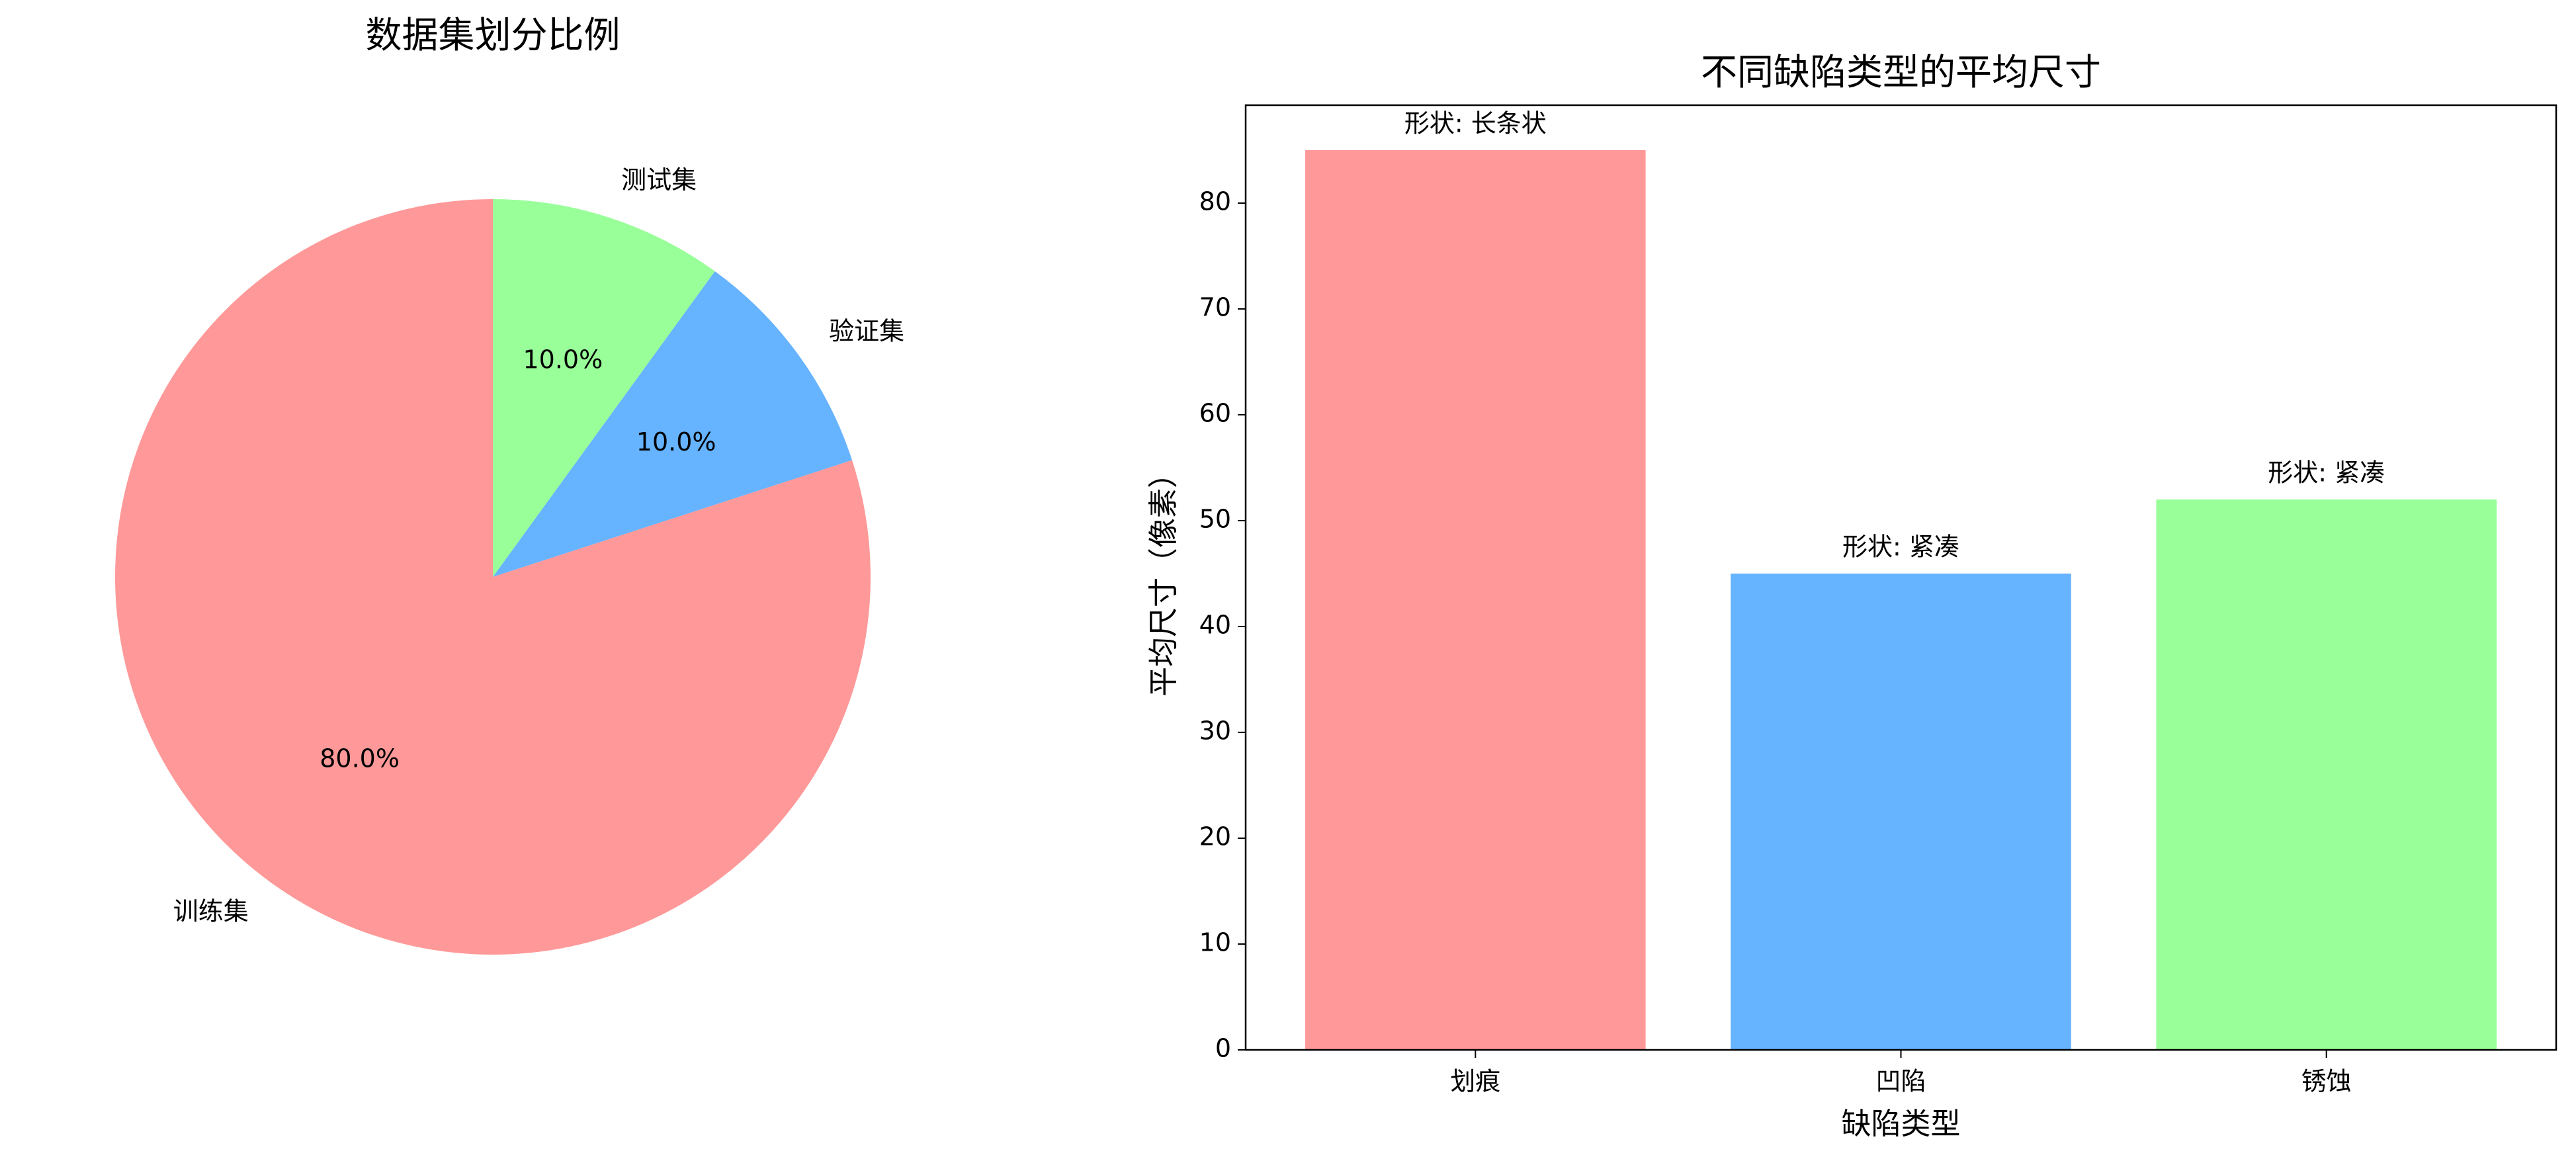  I want to click on y-tick-label: 10, so click(1215, 942).